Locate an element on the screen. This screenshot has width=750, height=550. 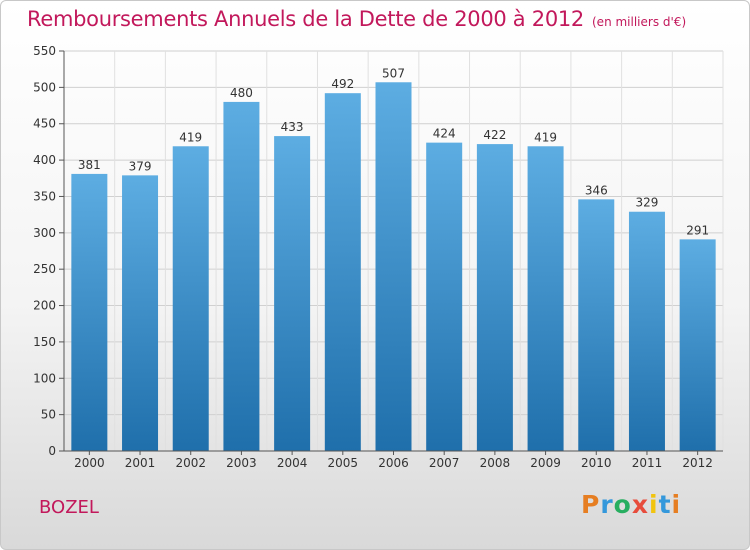
y-tick-label: 300 is located at coordinates (44, 233).